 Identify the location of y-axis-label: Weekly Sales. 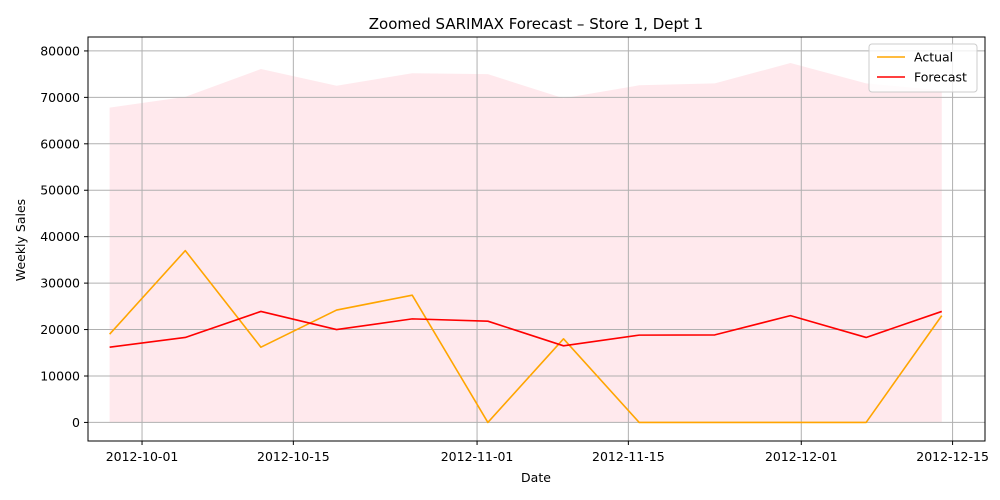
(20, 240).